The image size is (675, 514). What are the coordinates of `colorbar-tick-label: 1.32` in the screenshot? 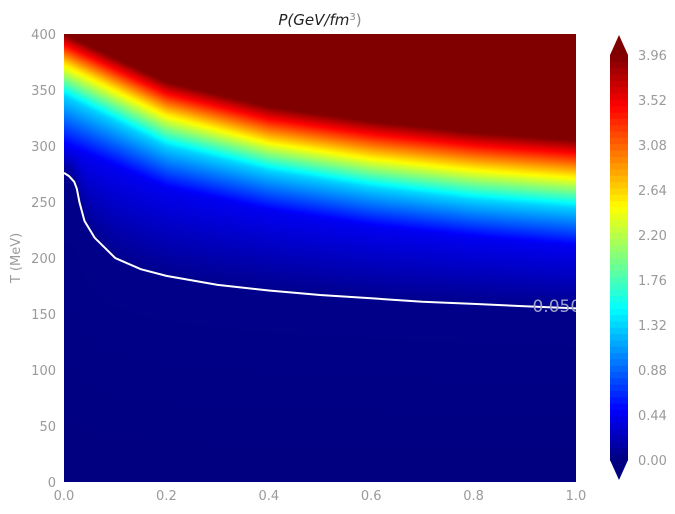 It's located at (652, 326).